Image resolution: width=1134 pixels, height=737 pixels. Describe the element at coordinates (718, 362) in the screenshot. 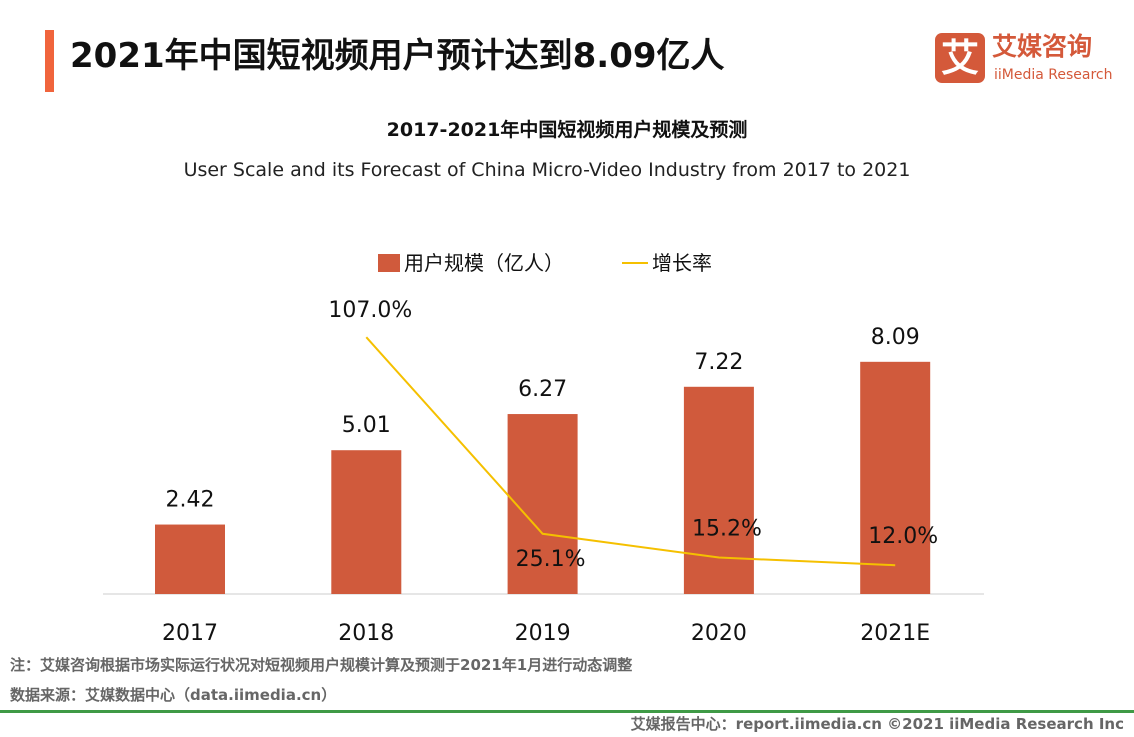

I see `bar-value-label: 7.22` at that location.